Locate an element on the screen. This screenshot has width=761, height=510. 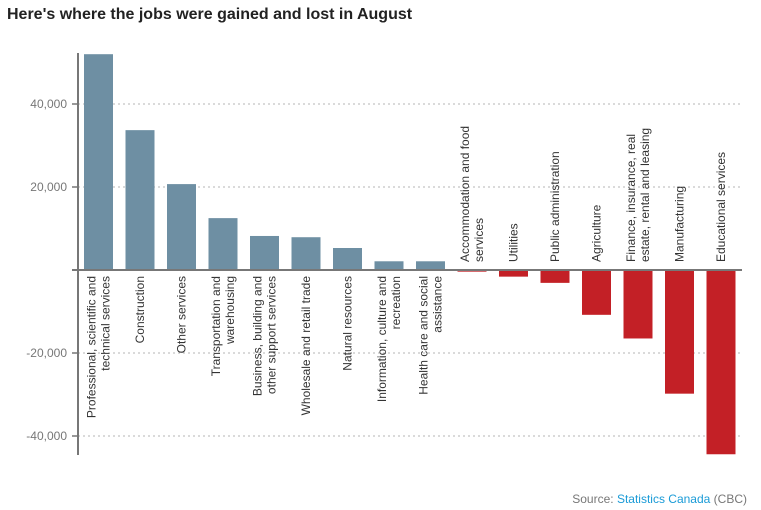
category-label-line: estate, rental and leasing is located at coordinates (645, 195).